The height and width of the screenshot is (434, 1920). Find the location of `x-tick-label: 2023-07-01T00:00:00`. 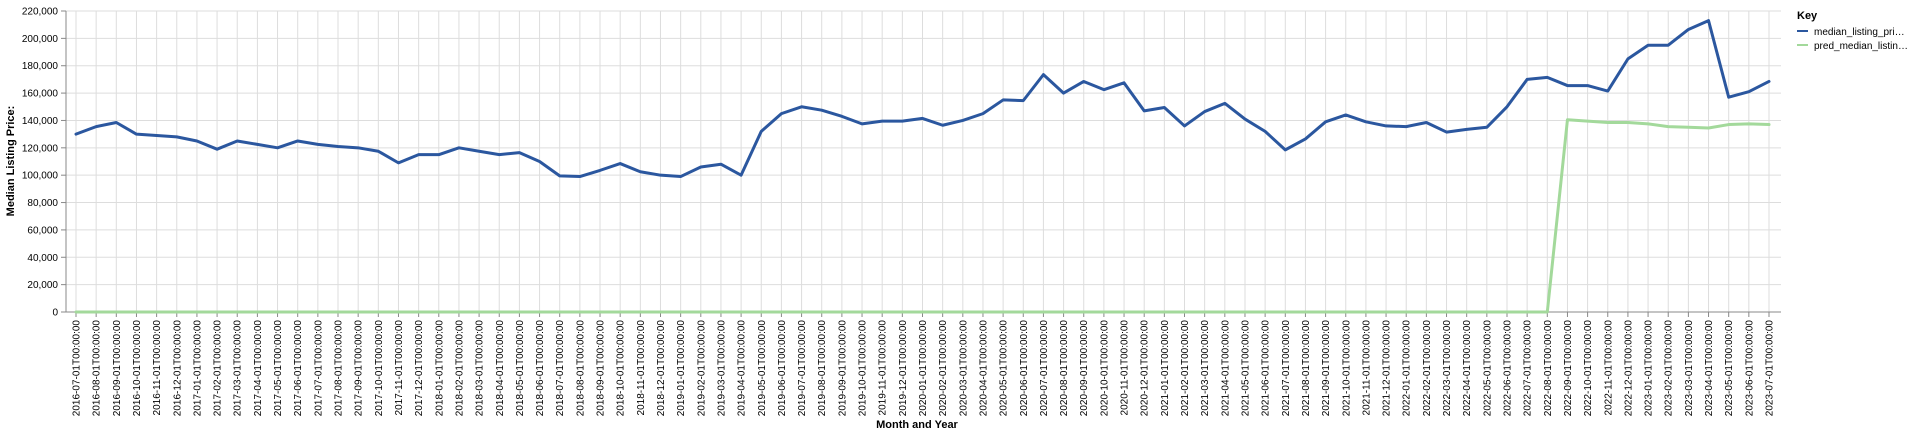

x-tick-label: 2023-07-01T00:00:00 is located at coordinates (1770, 368).